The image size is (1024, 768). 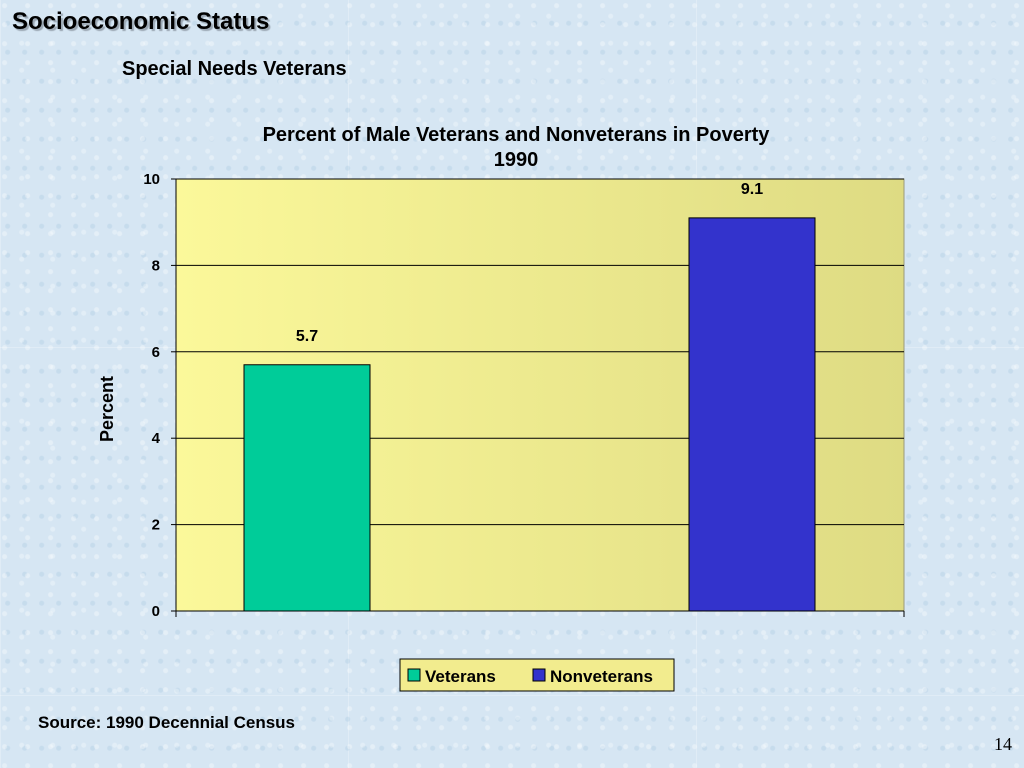 I want to click on y-tick-label: 10, so click(x=151, y=179).